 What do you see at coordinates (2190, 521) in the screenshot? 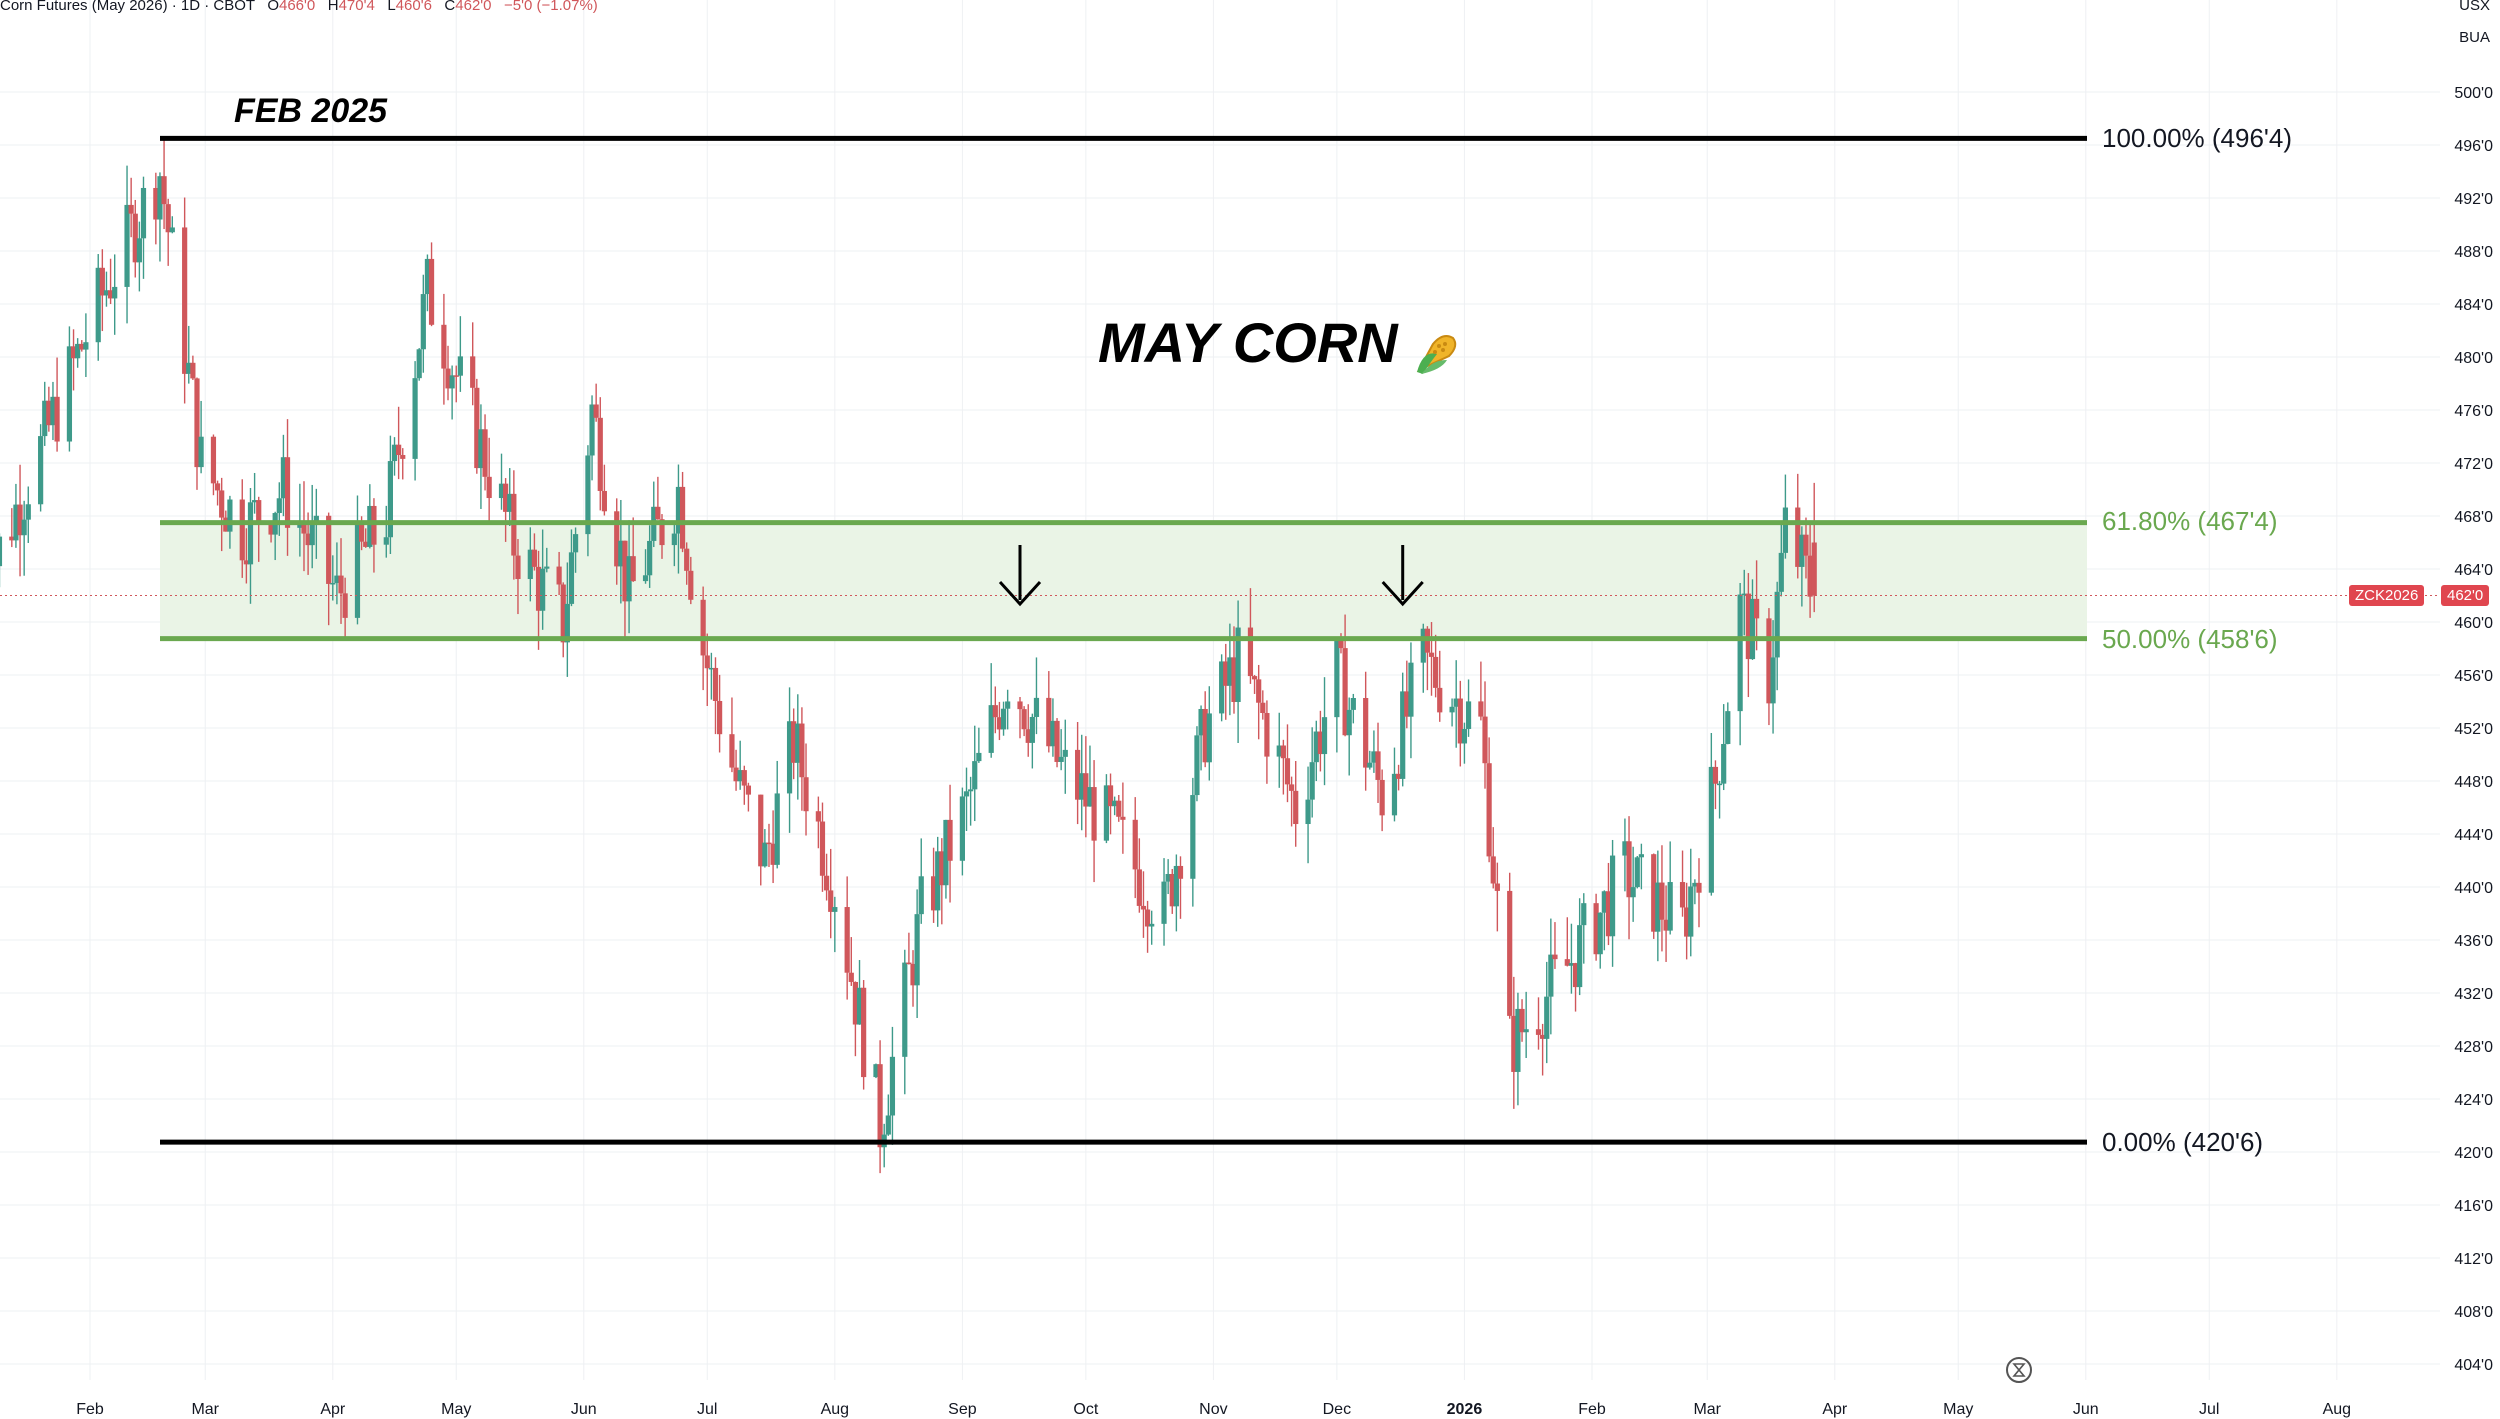
I see `fib-label-618: 61.80% (467'4)` at bounding box center [2190, 521].